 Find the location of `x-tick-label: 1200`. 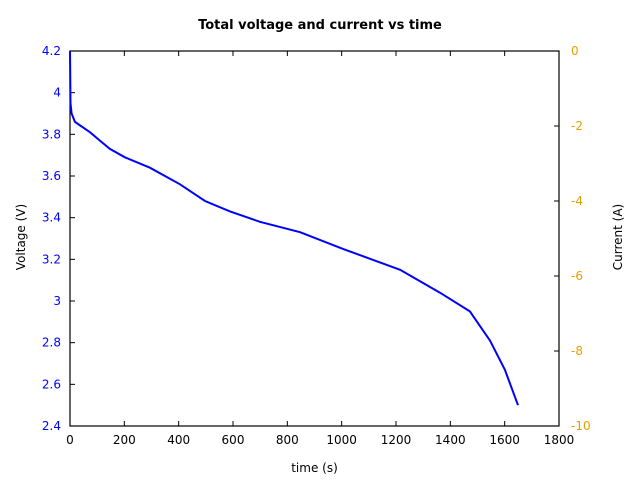

x-tick-label: 1200 is located at coordinates (396, 440).